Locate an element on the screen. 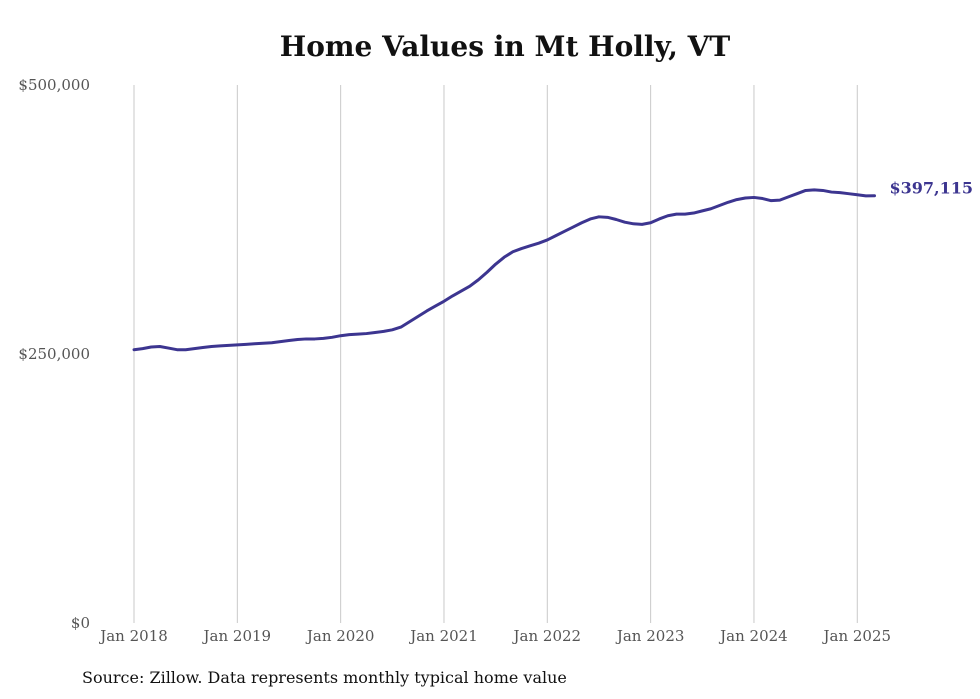 Image resolution: width=980 pixels, height=699 pixels. x-tick-label: Jan 2018 is located at coordinates (133, 636).